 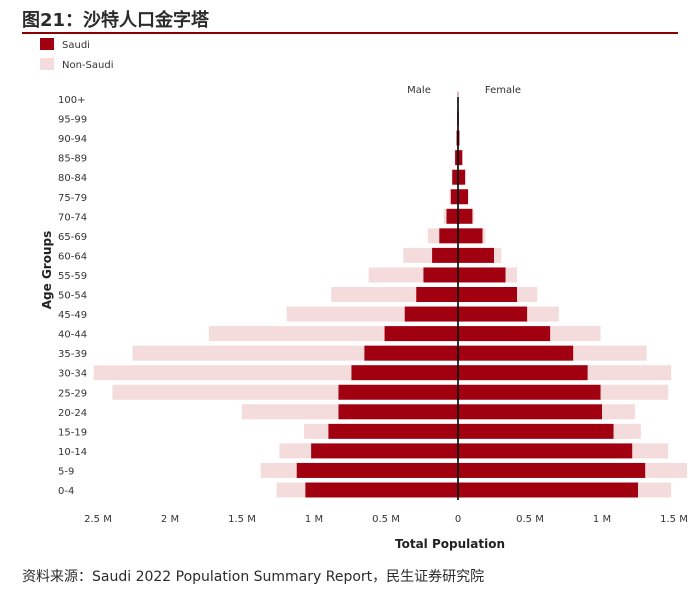 I want to click on y-tick-label: 90-94, so click(x=72, y=139).